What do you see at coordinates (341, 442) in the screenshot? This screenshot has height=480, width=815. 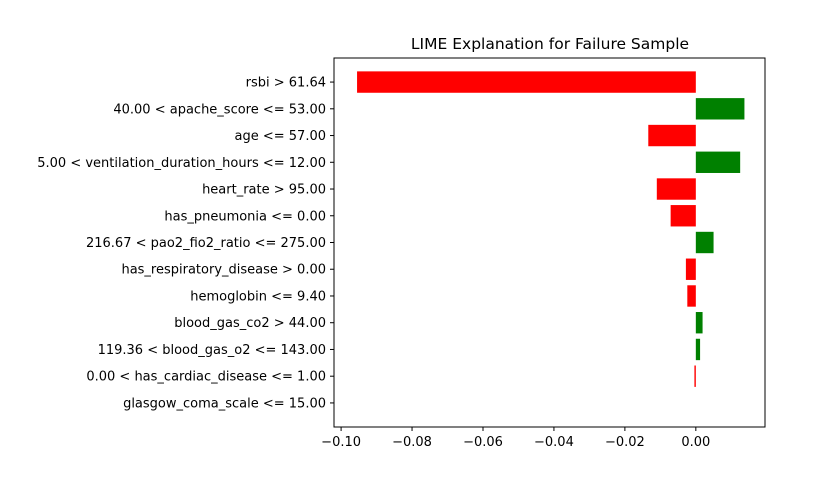 I see `x-tick-label: −0.10` at bounding box center [341, 442].